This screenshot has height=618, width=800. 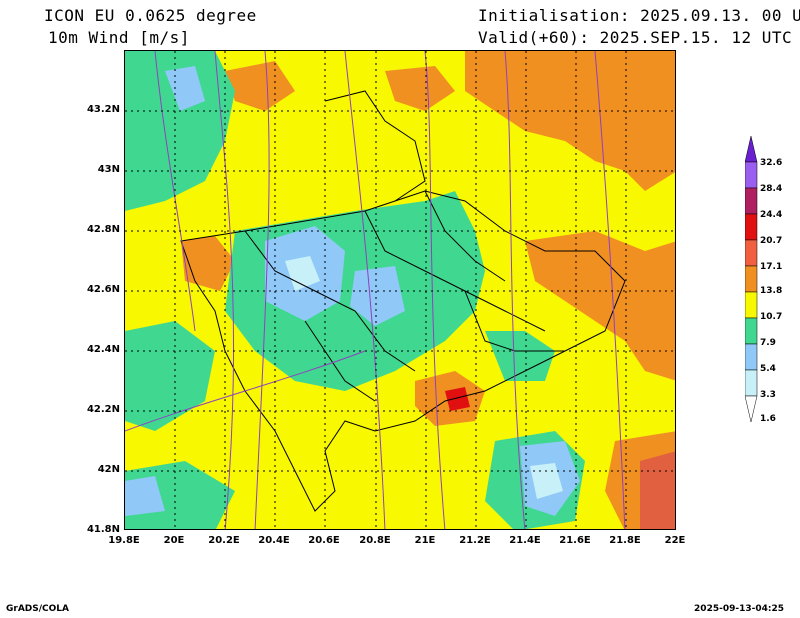 I want to click on field-low-east, so click(x=520, y=356).